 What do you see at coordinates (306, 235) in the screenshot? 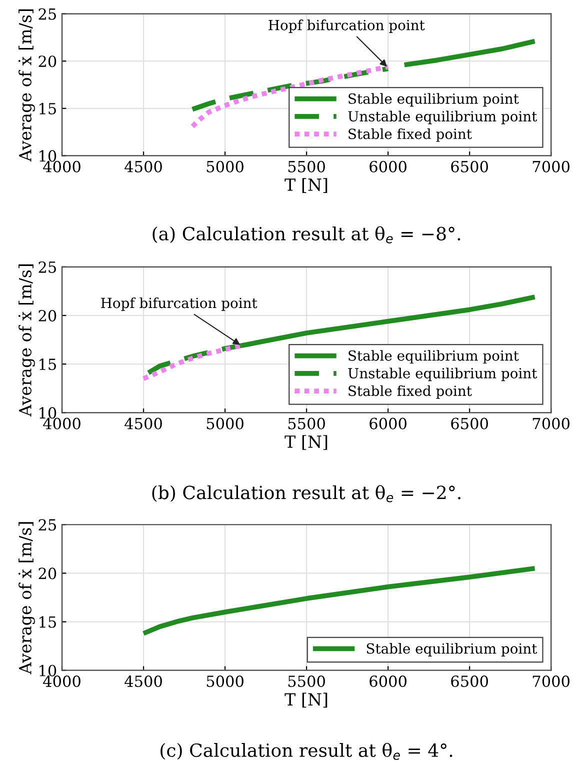
I see `text: (a) Calculation result at θ$_{e}$ = −8°.` at bounding box center [306, 235].